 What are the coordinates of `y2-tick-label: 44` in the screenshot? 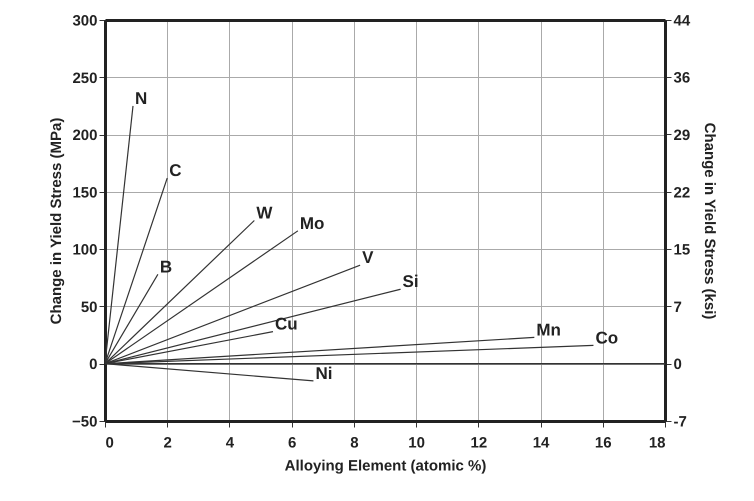 It's located at (682, 21).